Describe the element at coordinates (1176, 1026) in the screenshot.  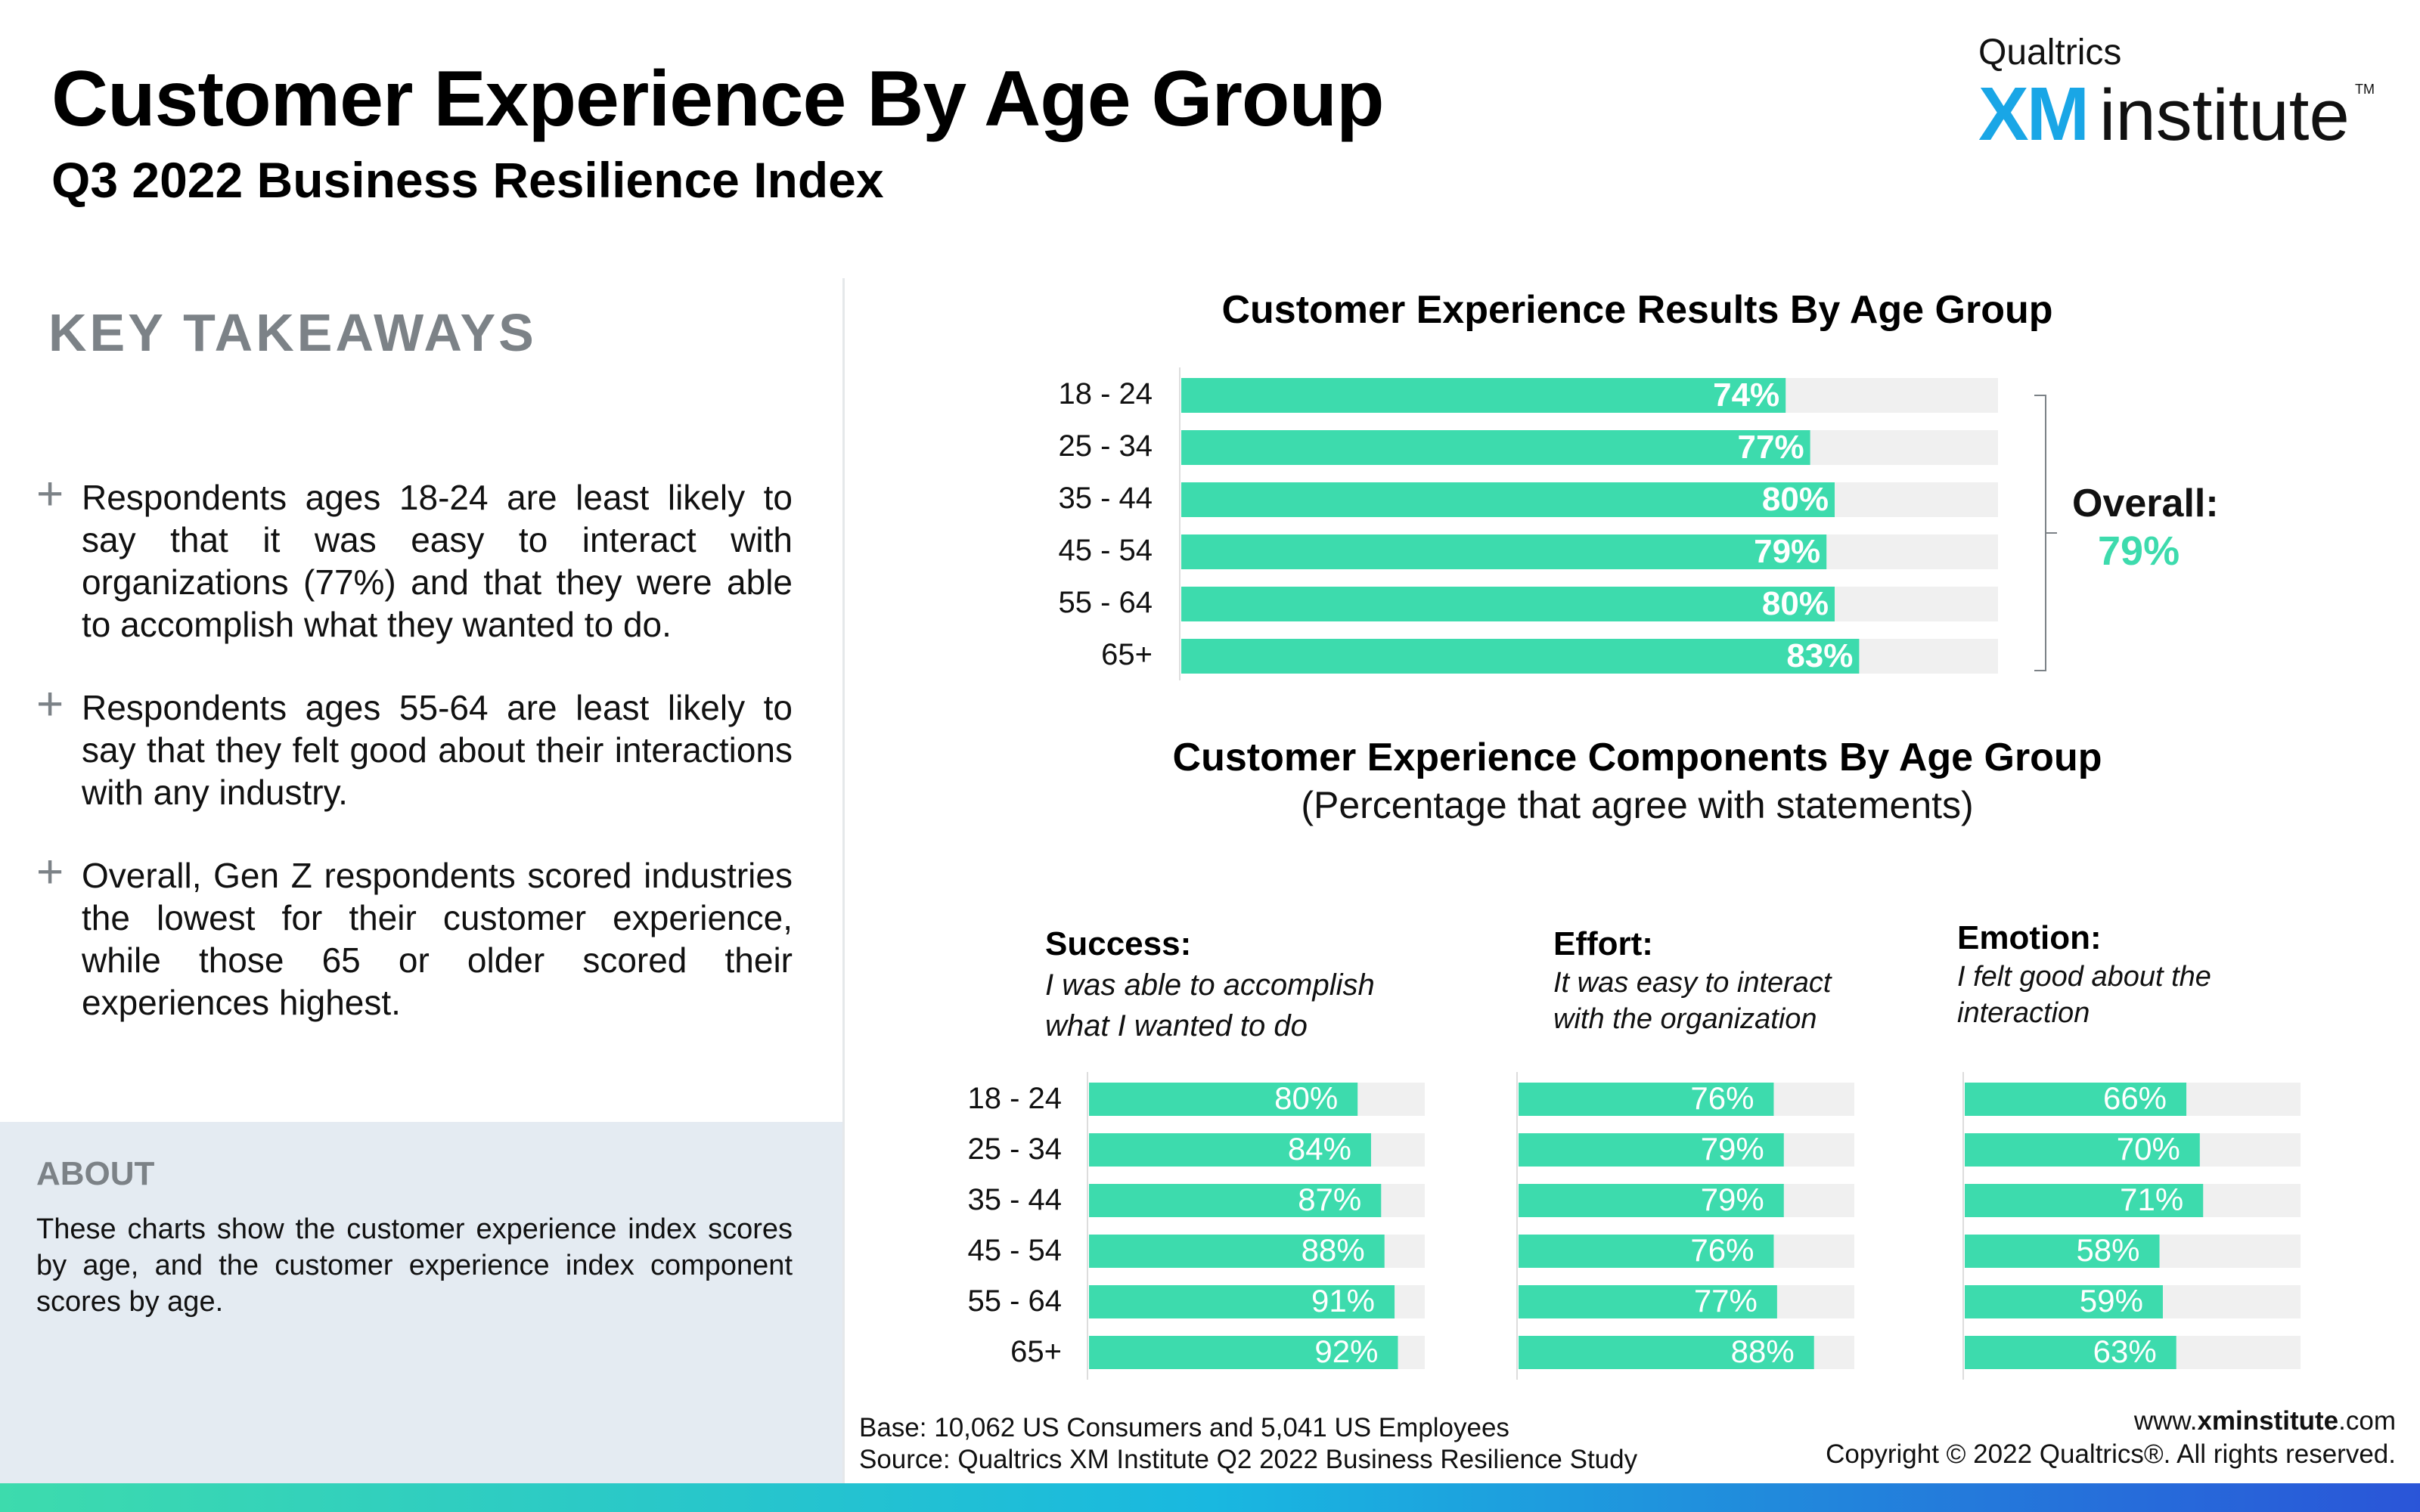
I see `success-question-line: what I wanted to do` at that location.